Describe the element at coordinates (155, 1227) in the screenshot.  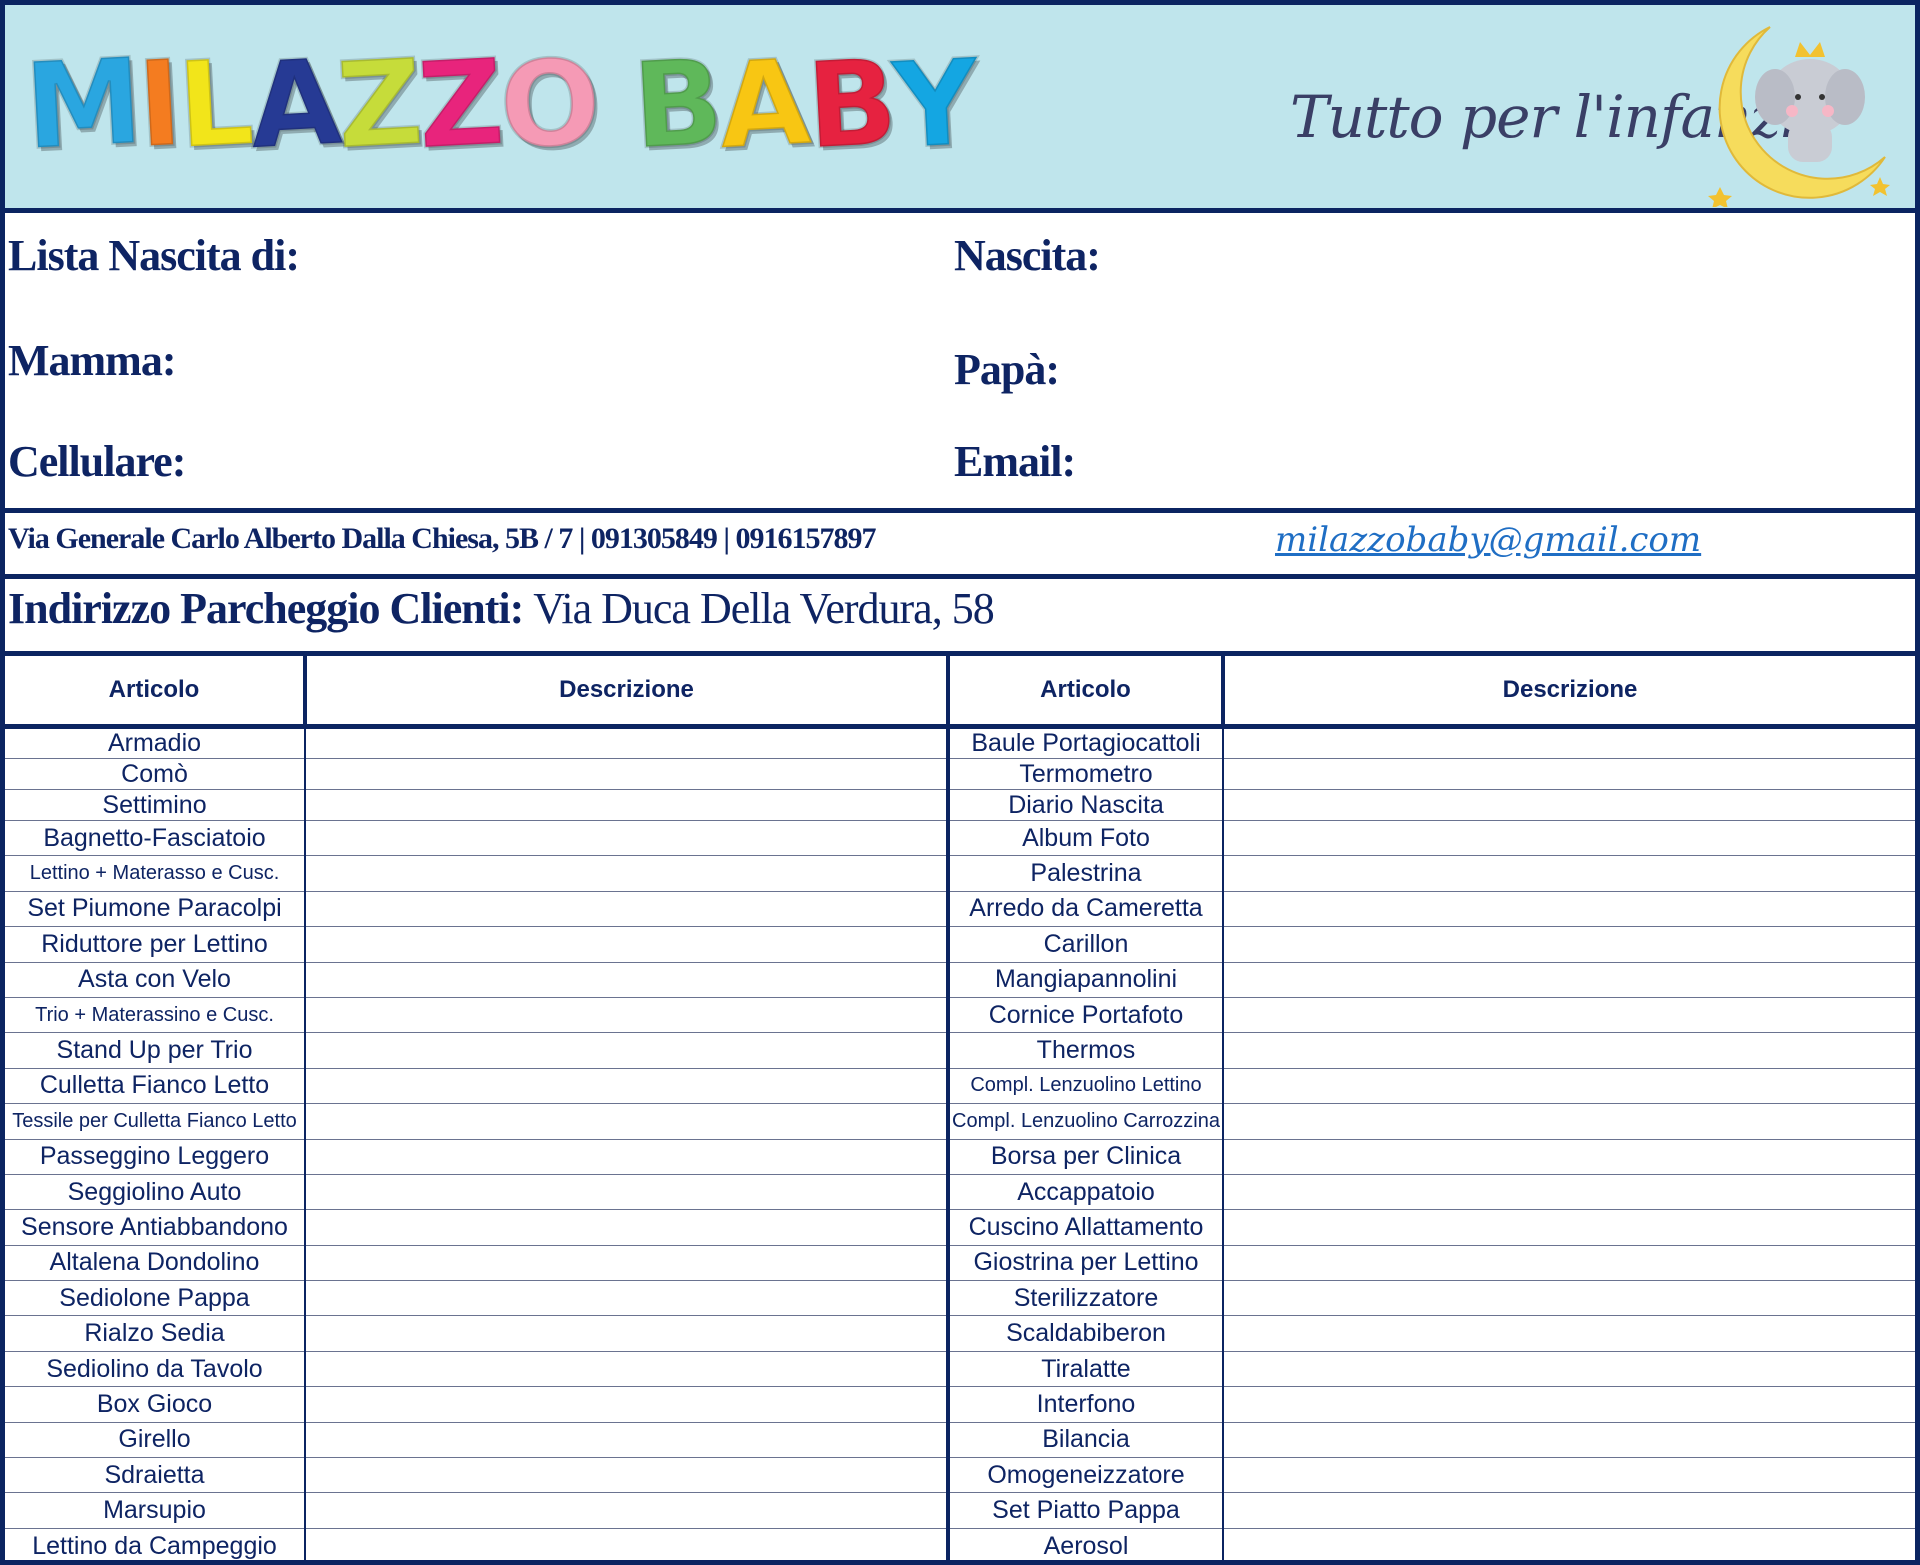
I see `articolo-cell: Sensore Antiabbandono` at that location.